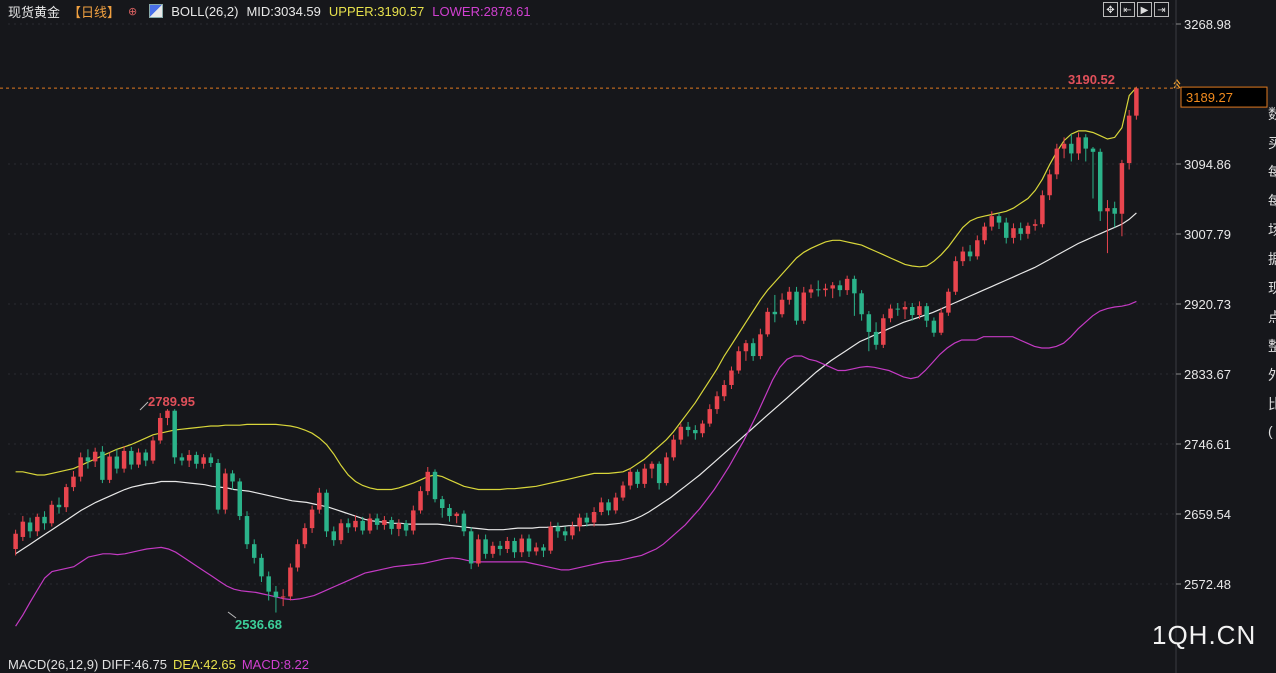 The image size is (1276, 673). Describe the element at coordinates (1272, 404) in the screenshot. I see `right-info-char: 比` at that location.